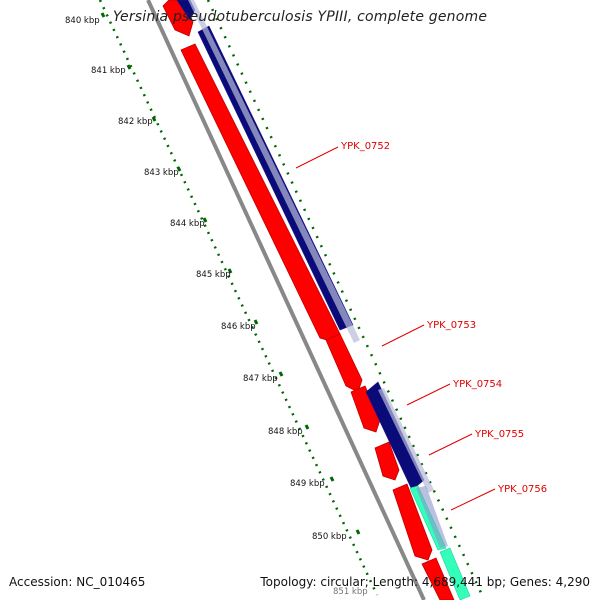 This screenshot has height=600, width=600. I want to click on ruler-label: 850 kbp, so click(329, 537).